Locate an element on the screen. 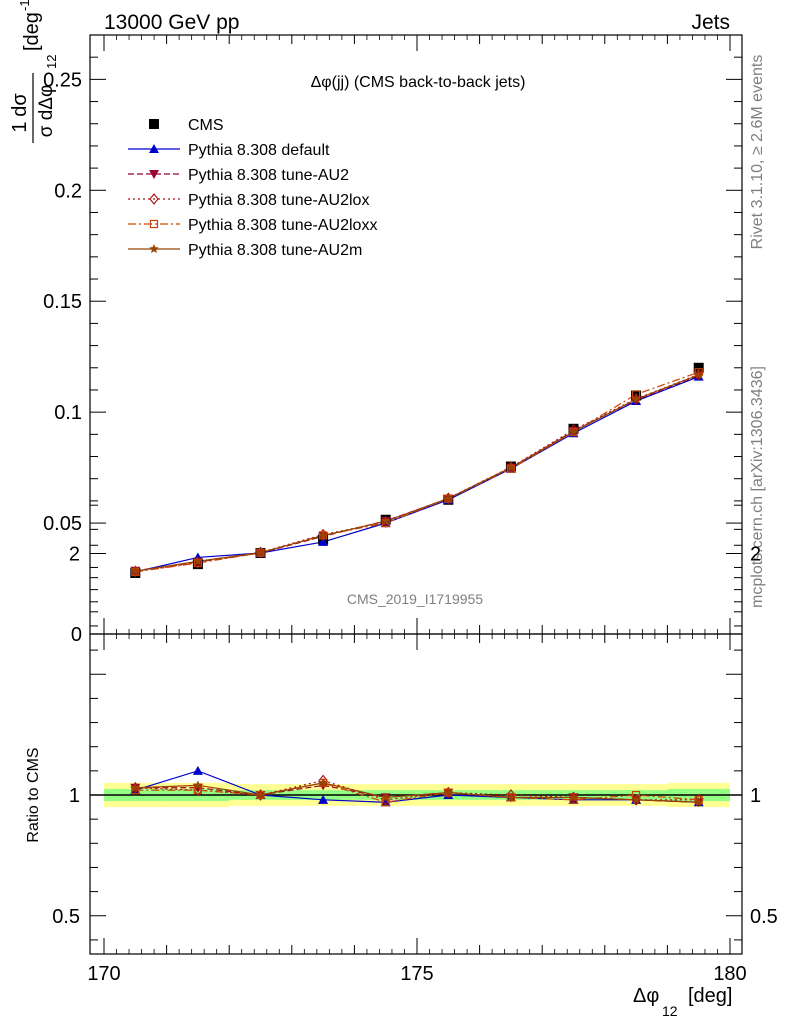 Image resolution: width=786 pixels, height=1024 pixels. x-tick-label: 170 is located at coordinates (103, 974).